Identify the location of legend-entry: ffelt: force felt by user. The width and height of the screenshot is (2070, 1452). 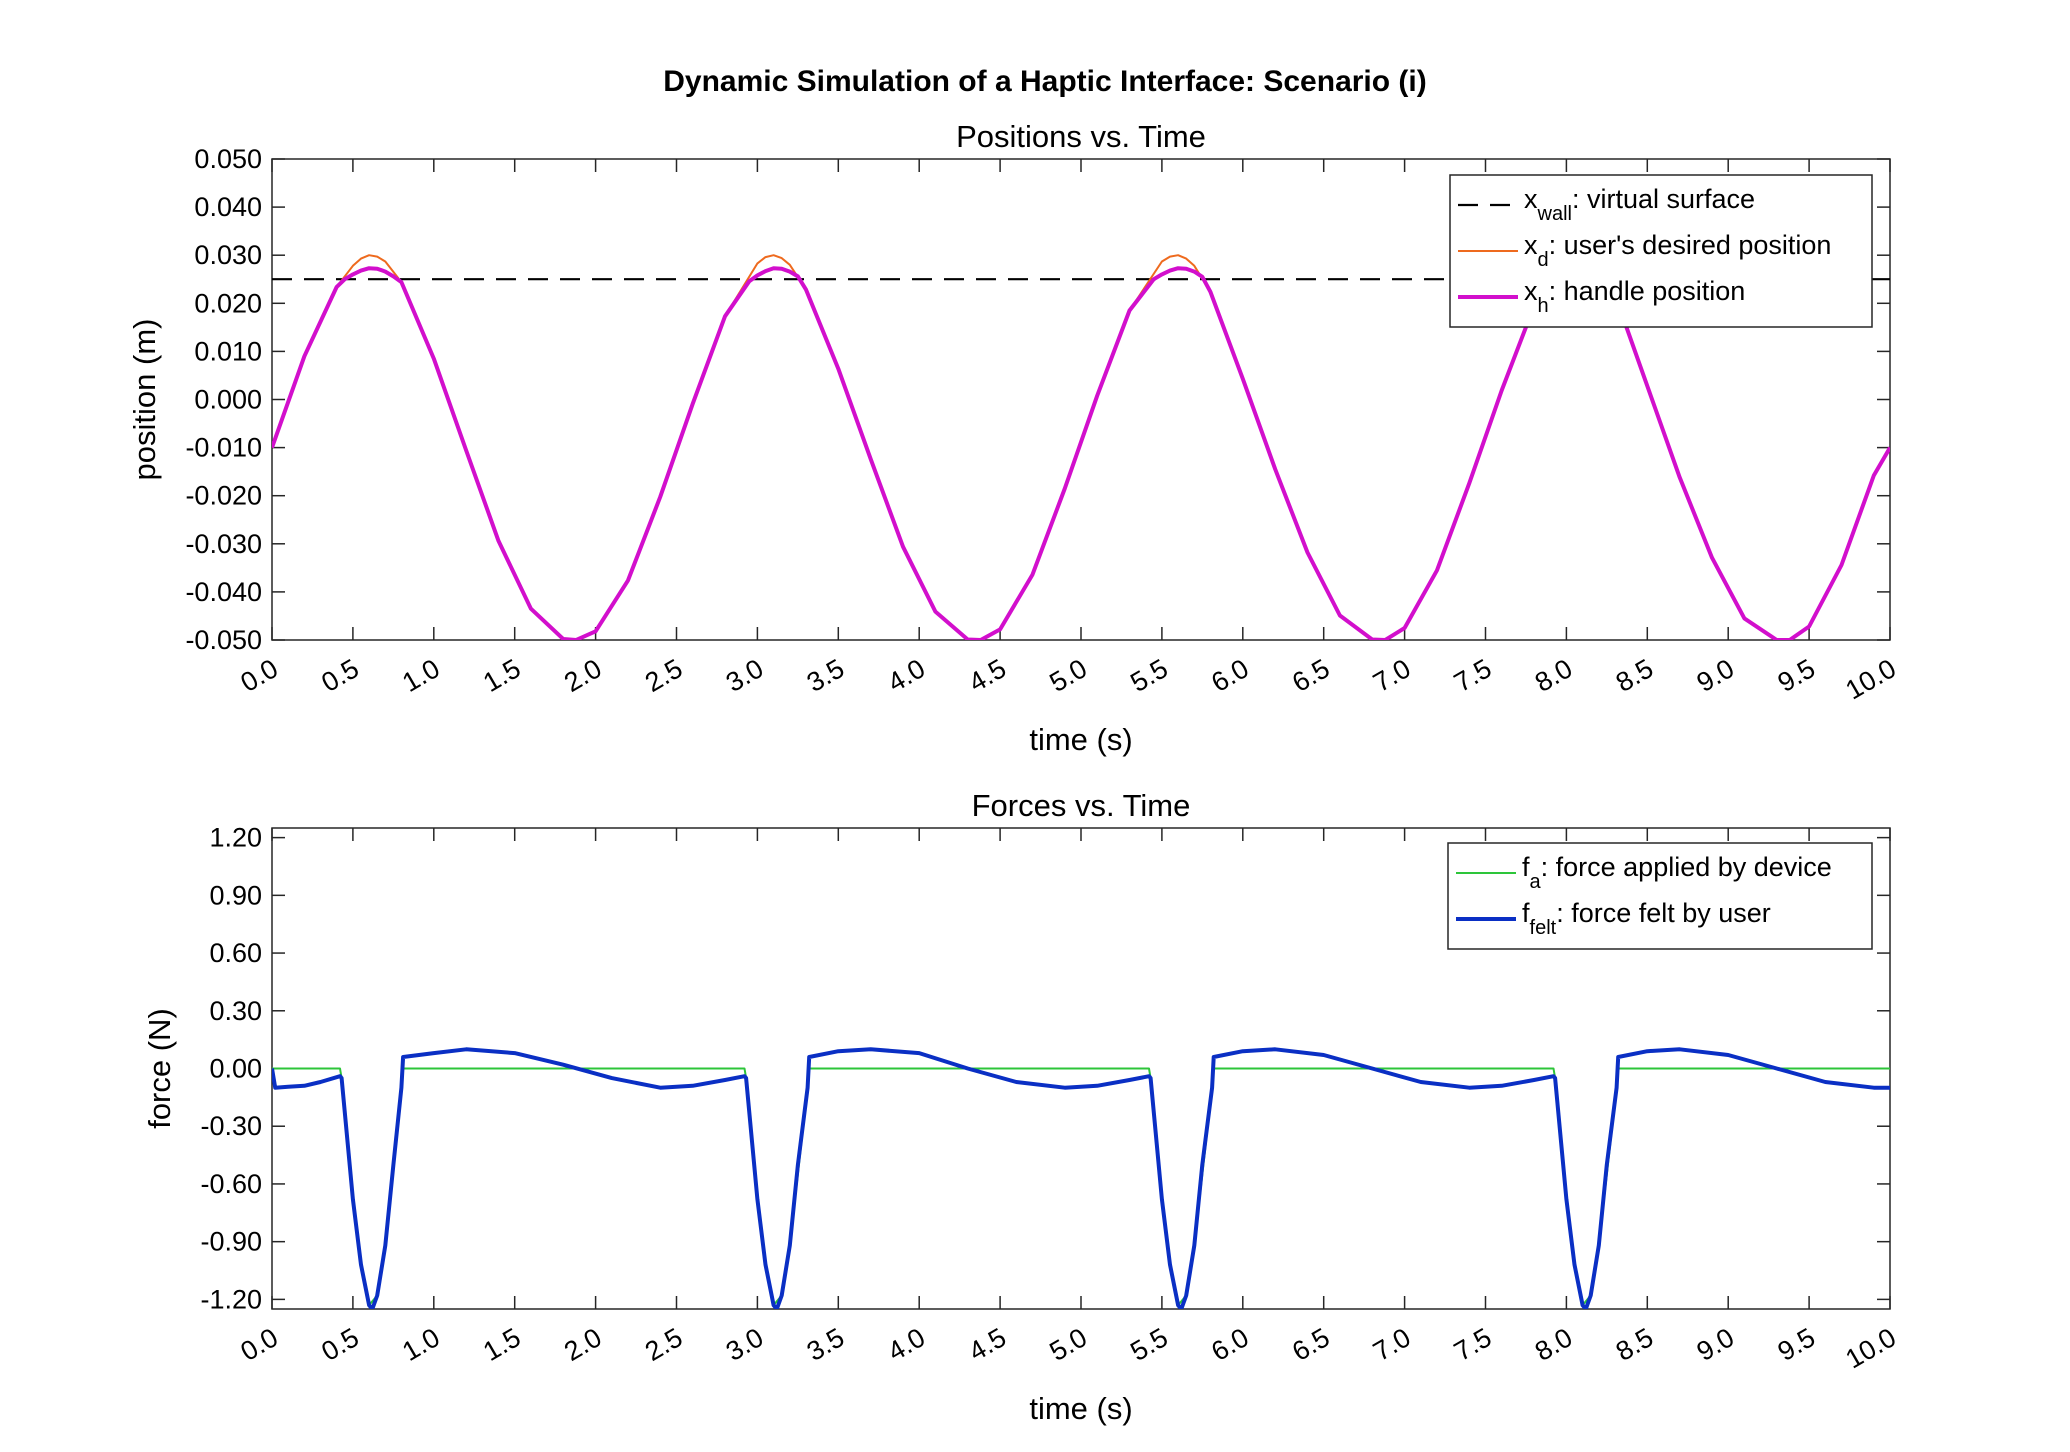
(1646, 918).